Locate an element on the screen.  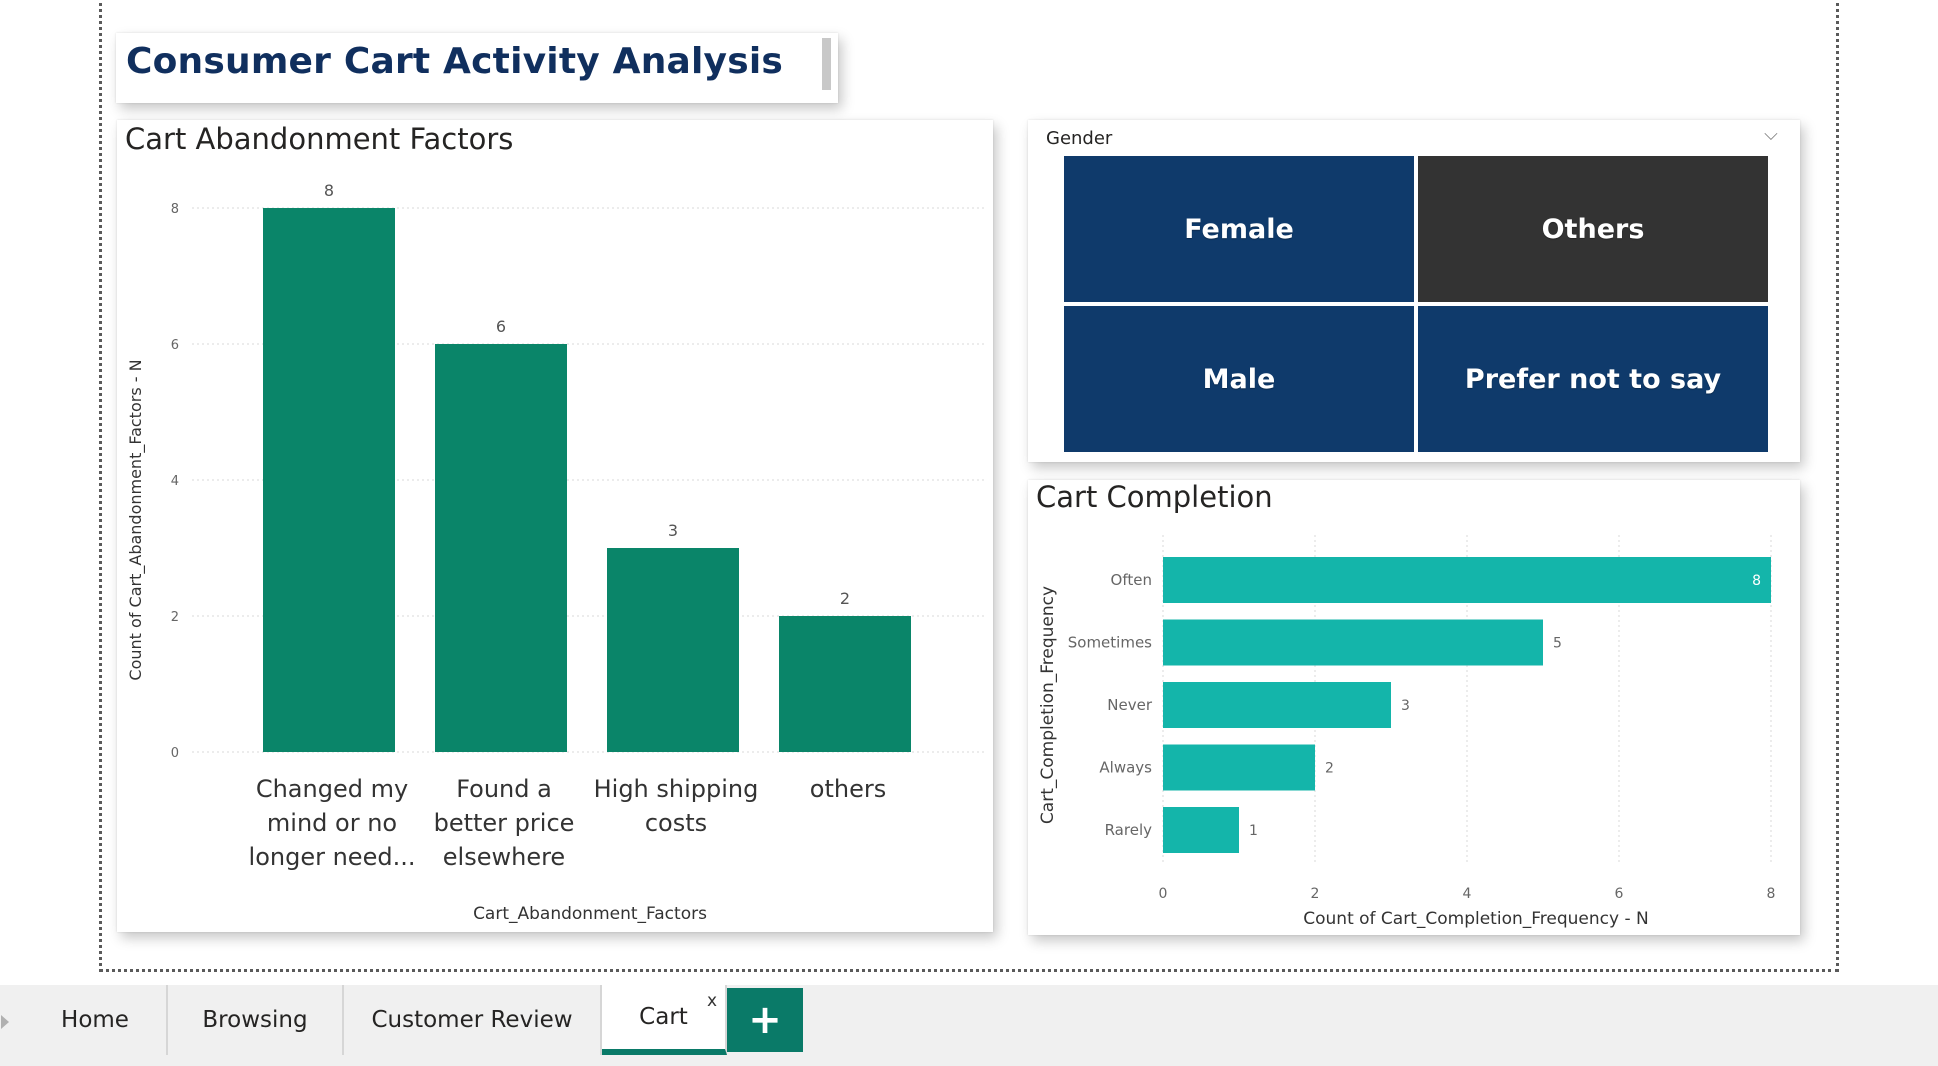
y-tick-label: 4 is located at coordinates (175, 481).